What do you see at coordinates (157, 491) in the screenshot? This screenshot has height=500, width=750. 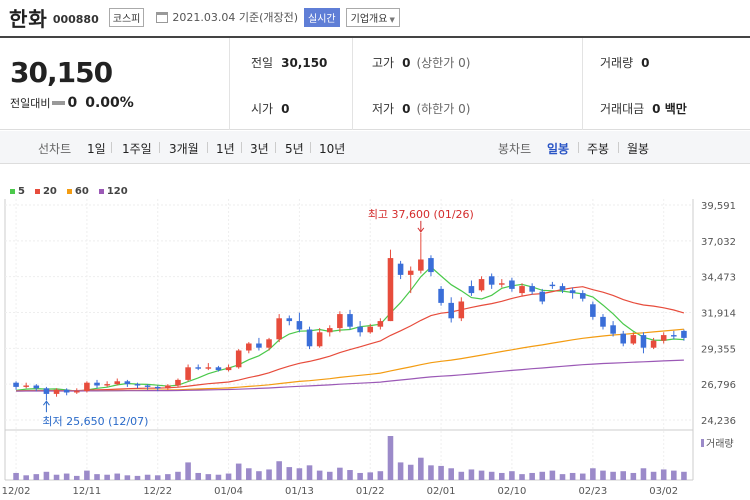 I see `x-tick-label: 12/22` at bounding box center [157, 491].